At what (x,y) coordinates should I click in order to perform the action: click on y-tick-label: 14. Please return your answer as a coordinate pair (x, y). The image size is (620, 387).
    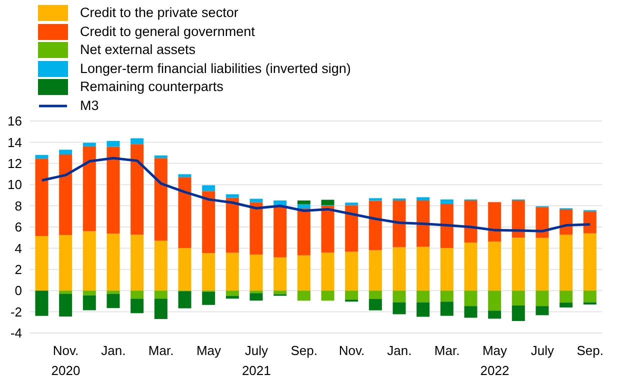
    Looking at the image, I should click on (15, 142).